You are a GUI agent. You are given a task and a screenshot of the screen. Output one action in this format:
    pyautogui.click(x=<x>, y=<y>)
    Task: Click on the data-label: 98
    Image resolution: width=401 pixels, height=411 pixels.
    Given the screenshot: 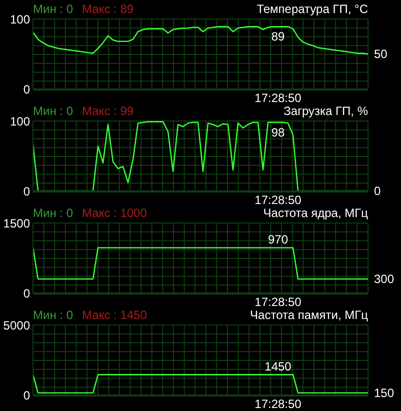 What is the action you would take?
    pyautogui.click(x=278, y=132)
    